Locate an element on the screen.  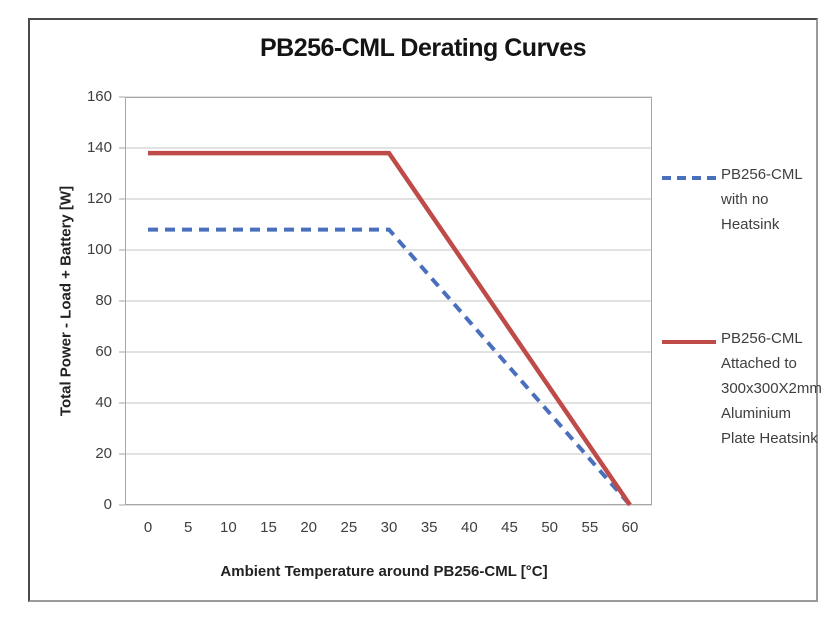
x-tick-label: 0 is located at coordinates (148, 527).